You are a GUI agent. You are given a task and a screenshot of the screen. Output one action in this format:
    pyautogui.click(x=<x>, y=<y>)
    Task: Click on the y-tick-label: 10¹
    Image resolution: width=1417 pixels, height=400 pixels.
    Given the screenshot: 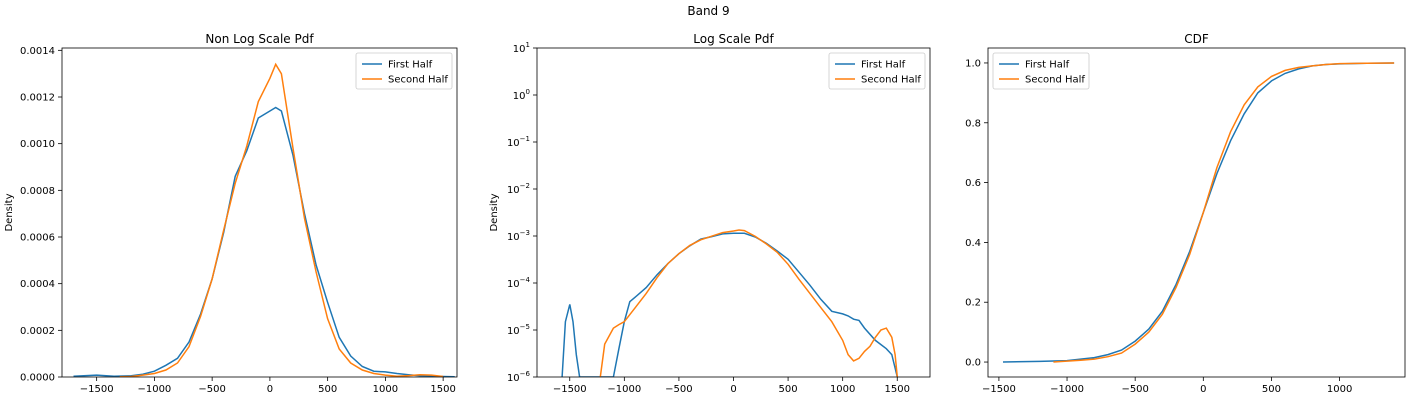 What is the action you would take?
    pyautogui.click(x=521, y=48)
    